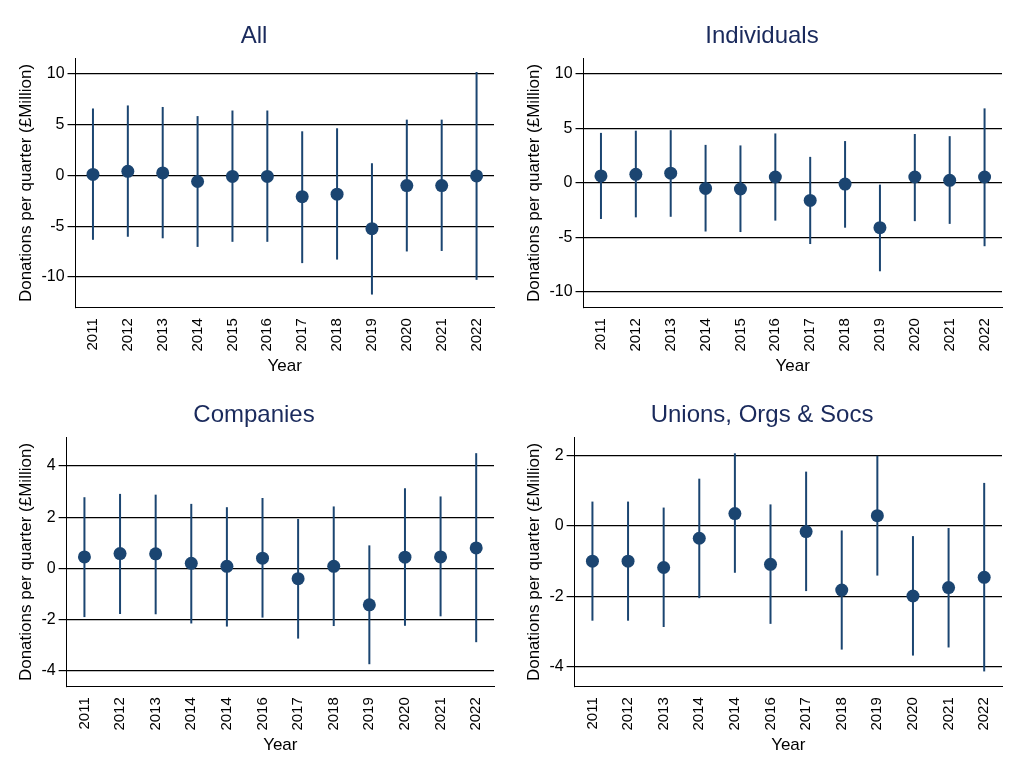 This screenshot has width=1020, height=771. What do you see at coordinates (762, 414) in the screenshot?
I see `chart-title: Unions, Orgs & Socs` at bounding box center [762, 414].